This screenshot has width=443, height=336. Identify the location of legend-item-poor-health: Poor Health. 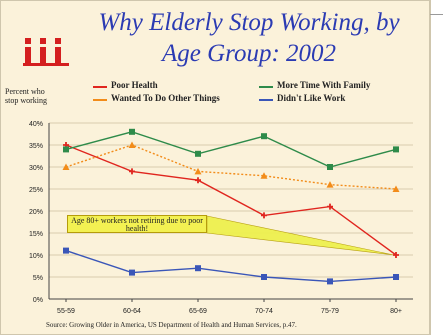
(125, 85).